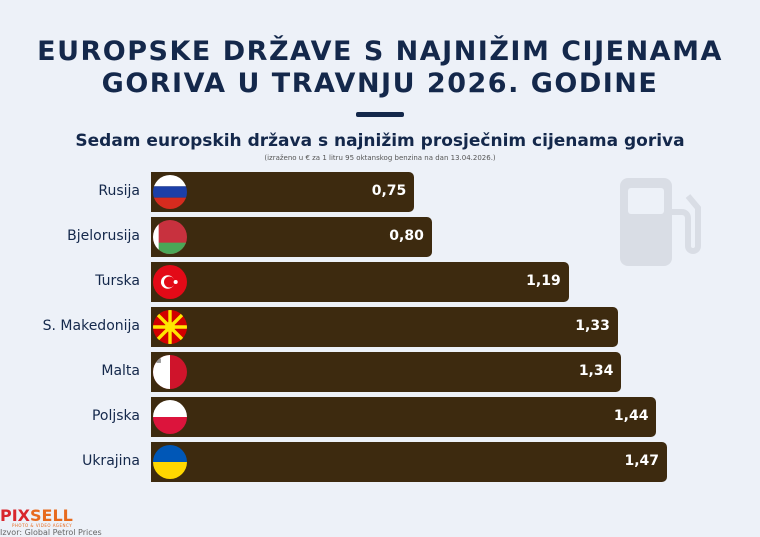 The image size is (760, 537). Describe the element at coordinates (406, 236) in the screenshot. I see `data-label: 0,80` at that location.